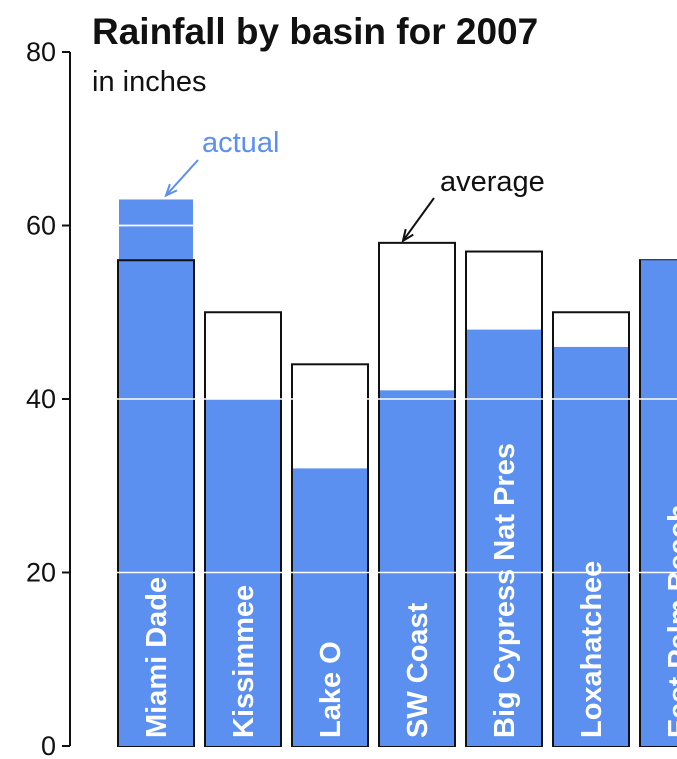 The image size is (677, 759). What do you see at coordinates (492, 182) in the screenshot?
I see `annotation-average: average` at bounding box center [492, 182].